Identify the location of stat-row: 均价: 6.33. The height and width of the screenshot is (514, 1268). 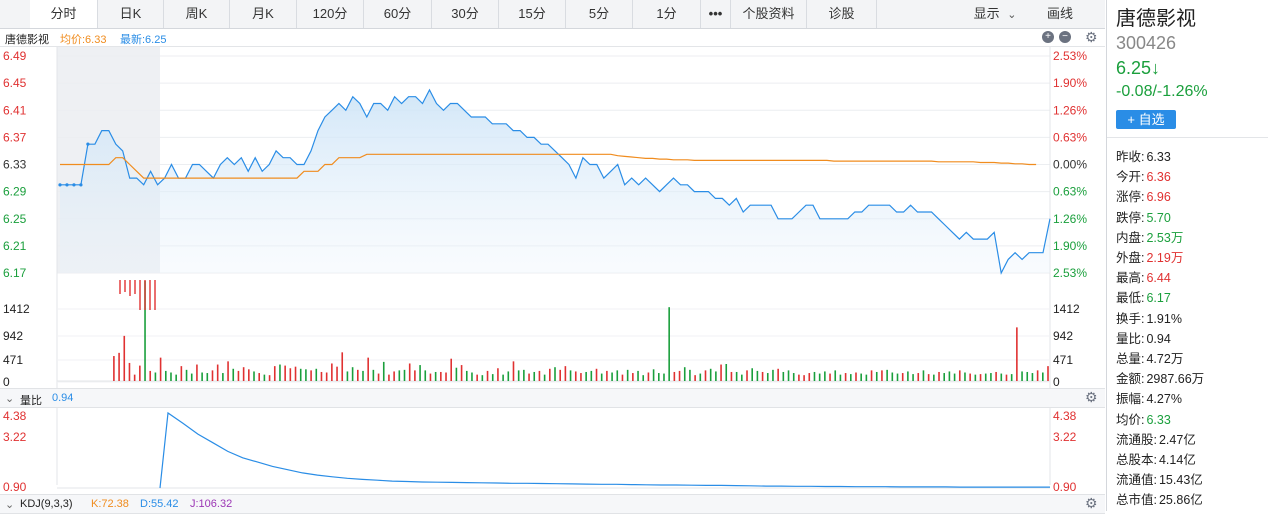
(1143, 418).